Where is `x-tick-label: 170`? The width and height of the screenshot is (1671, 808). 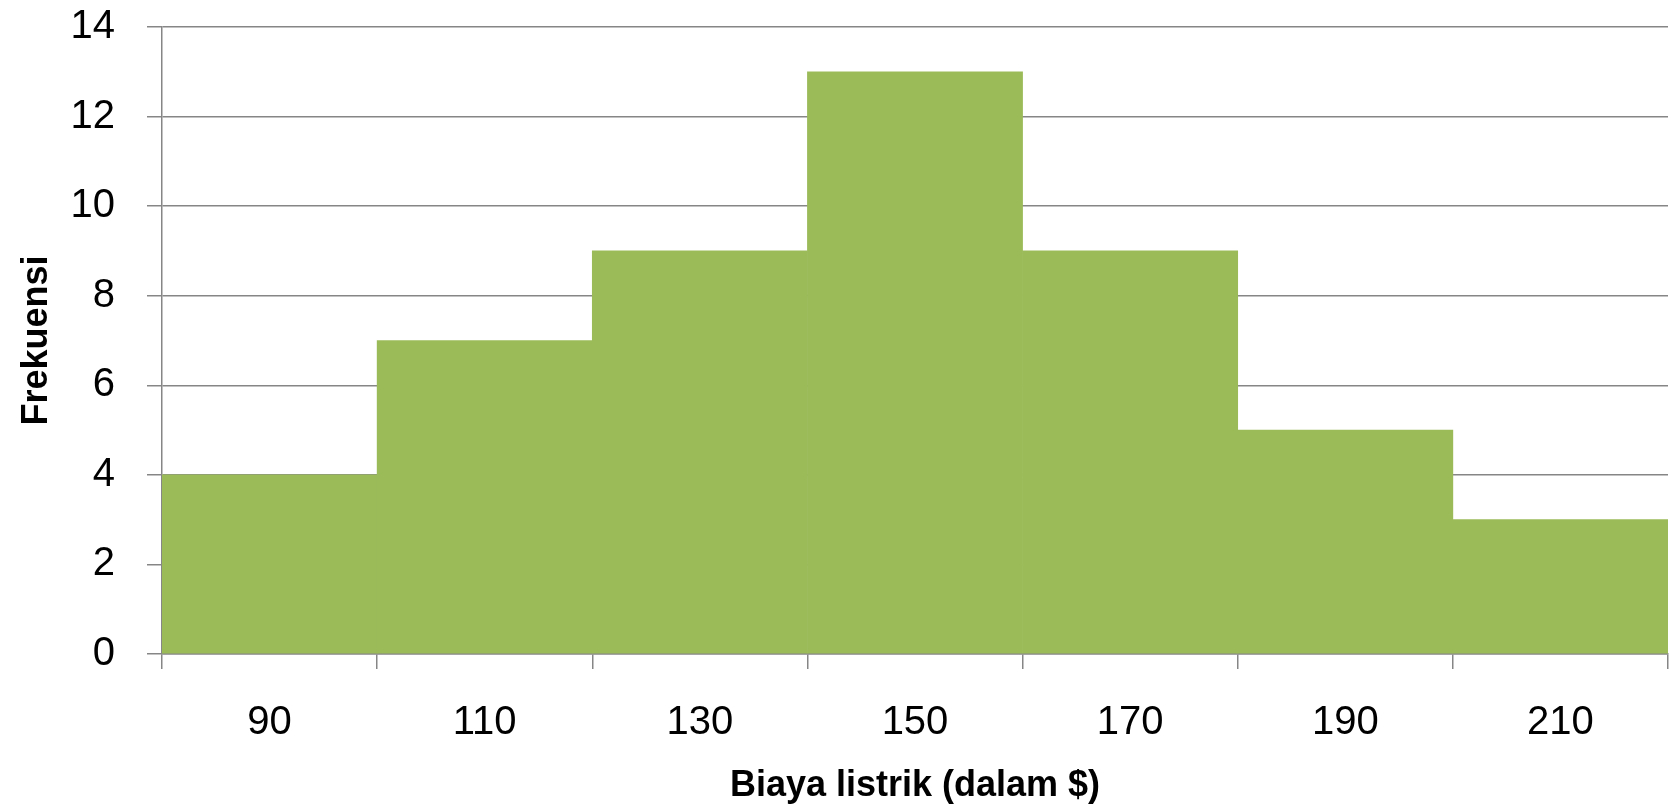 x-tick-label: 170 is located at coordinates (1130, 720).